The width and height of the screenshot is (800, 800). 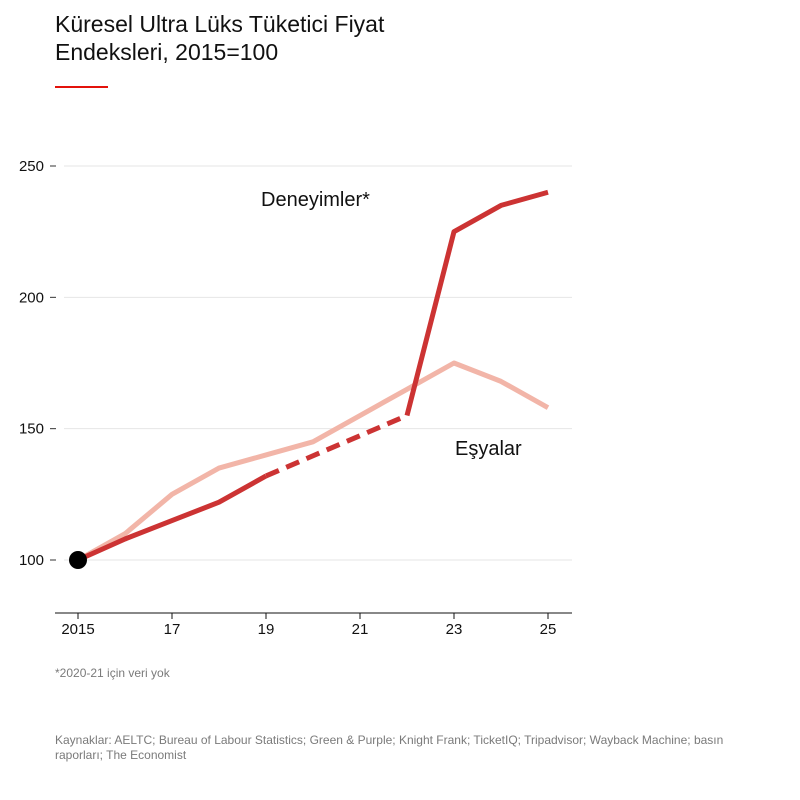 What do you see at coordinates (31, 166) in the screenshot?
I see `y-tick-label-250: 250` at bounding box center [31, 166].